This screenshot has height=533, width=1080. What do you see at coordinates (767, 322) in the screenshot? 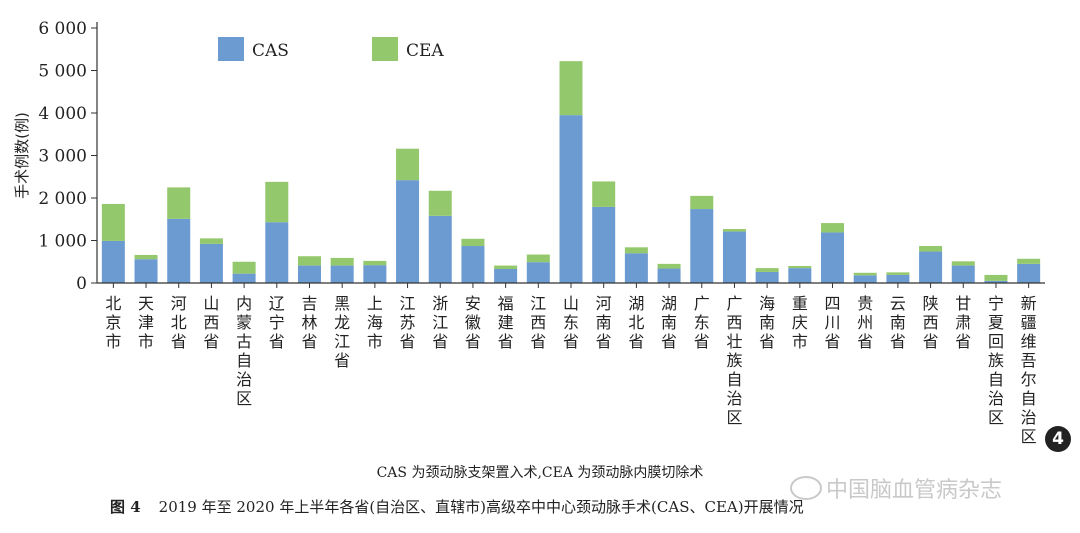
I see `x-category-label: 海南省` at bounding box center [767, 322].